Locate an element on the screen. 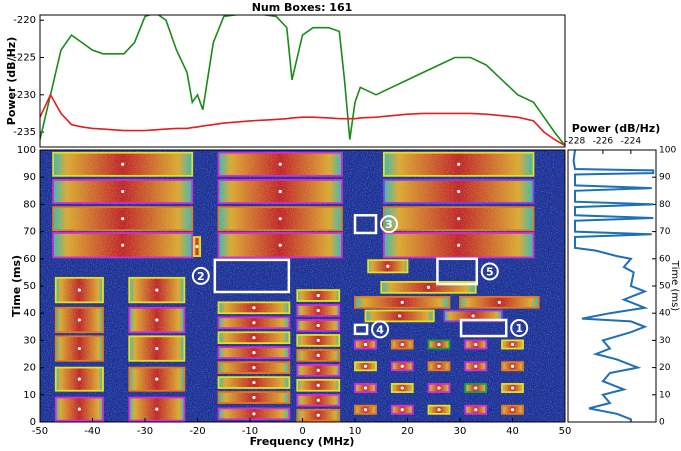 Image resolution: width=681 pixels, height=451 pixels. x-tick-label: -30 is located at coordinates (145, 431).